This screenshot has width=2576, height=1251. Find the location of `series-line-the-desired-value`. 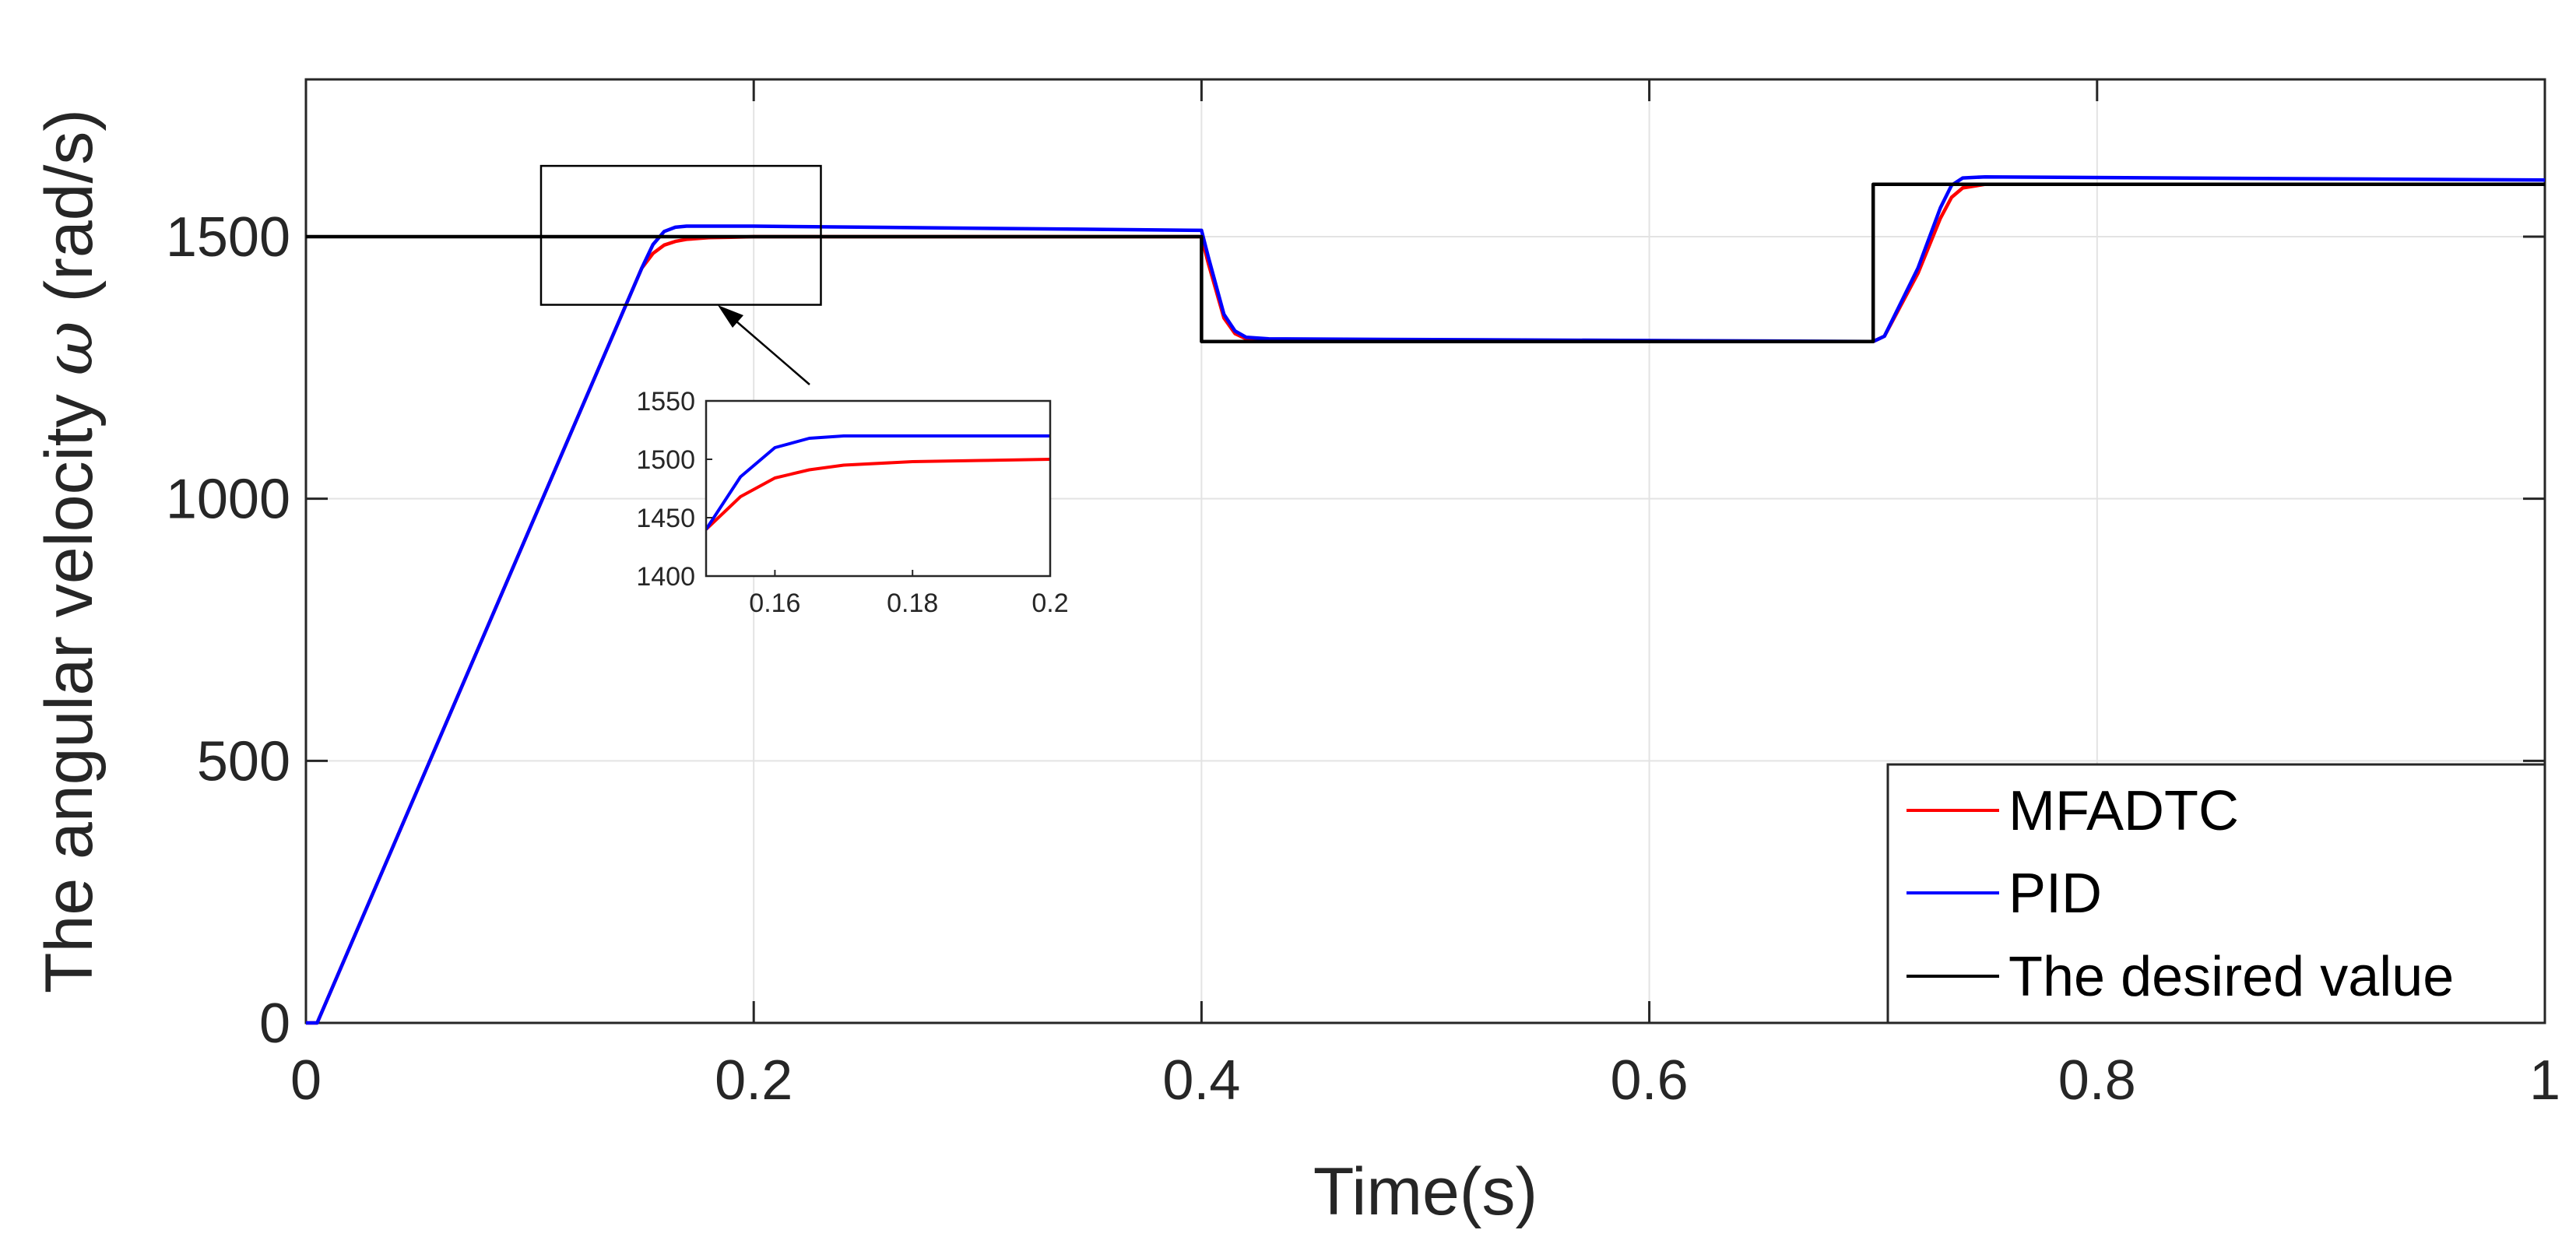

series-line-the-desired-value is located at coordinates (1425, 262).